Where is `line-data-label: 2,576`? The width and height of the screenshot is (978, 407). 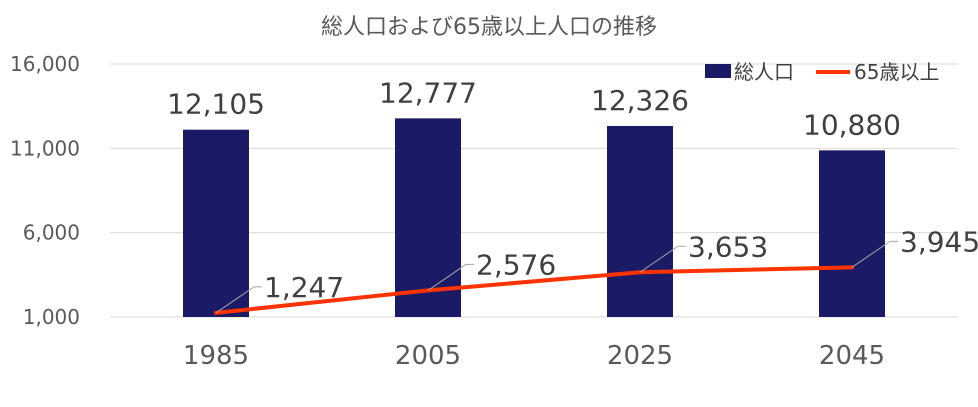
line-data-label: 2,576 is located at coordinates (516, 264).